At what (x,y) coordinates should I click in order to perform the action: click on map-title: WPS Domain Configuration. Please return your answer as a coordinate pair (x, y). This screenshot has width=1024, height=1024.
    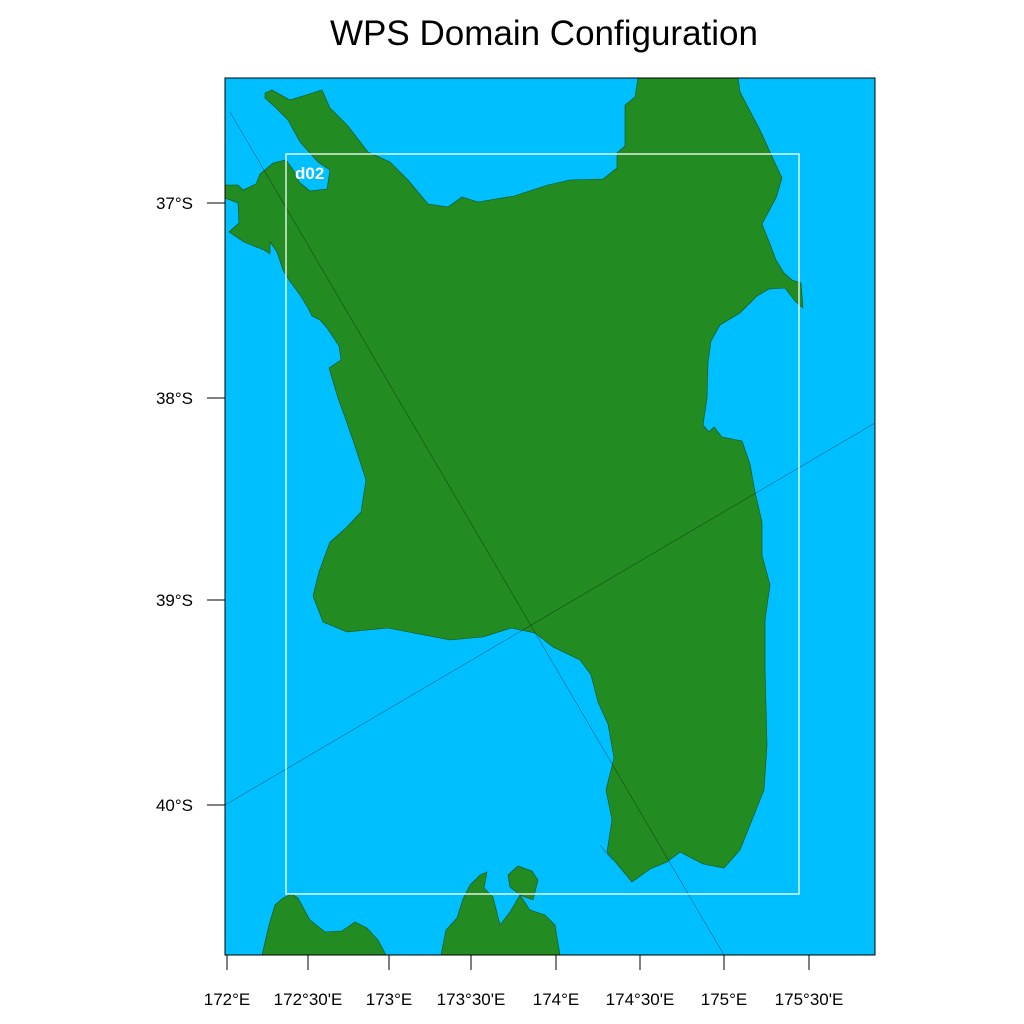
    Looking at the image, I should click on (544, 33).